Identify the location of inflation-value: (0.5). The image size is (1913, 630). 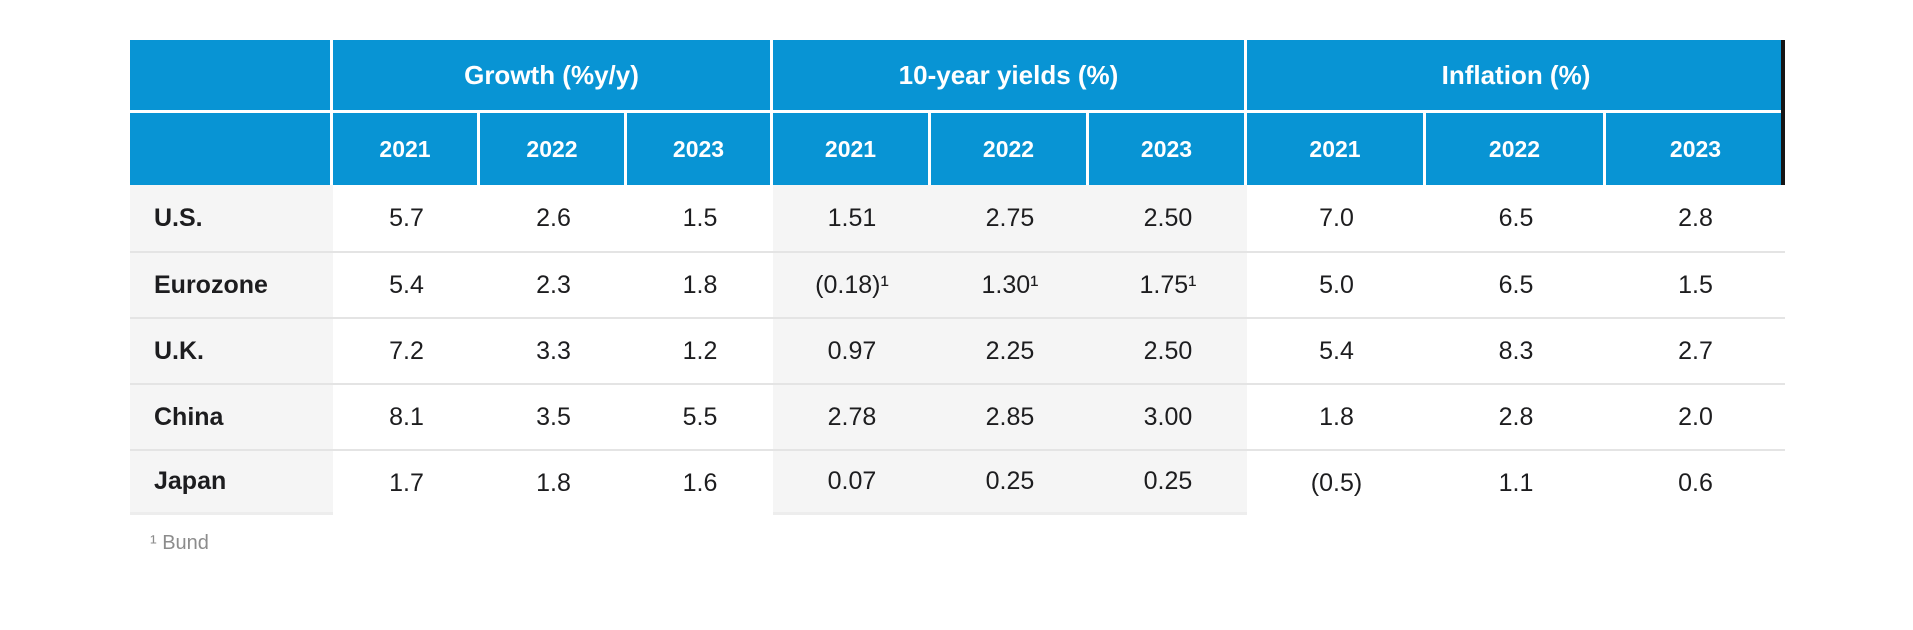
(1336, 482).